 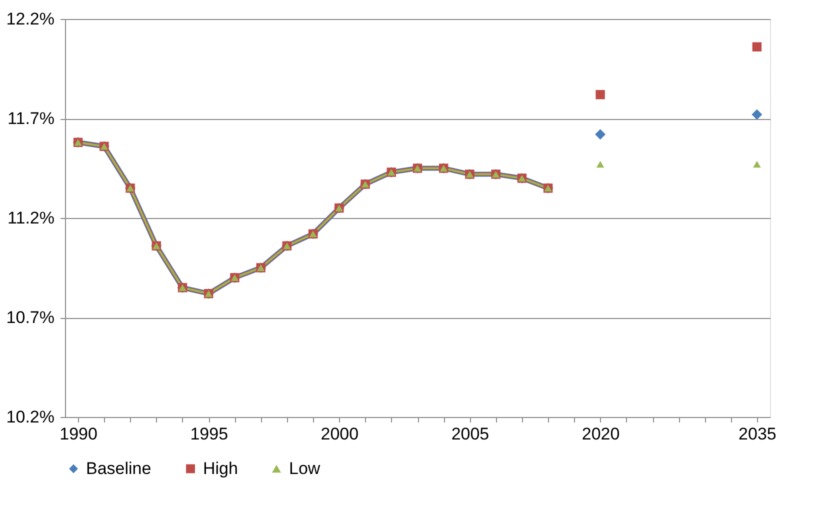 I want to click on legend-label: Low, so click(x=305, y=468).